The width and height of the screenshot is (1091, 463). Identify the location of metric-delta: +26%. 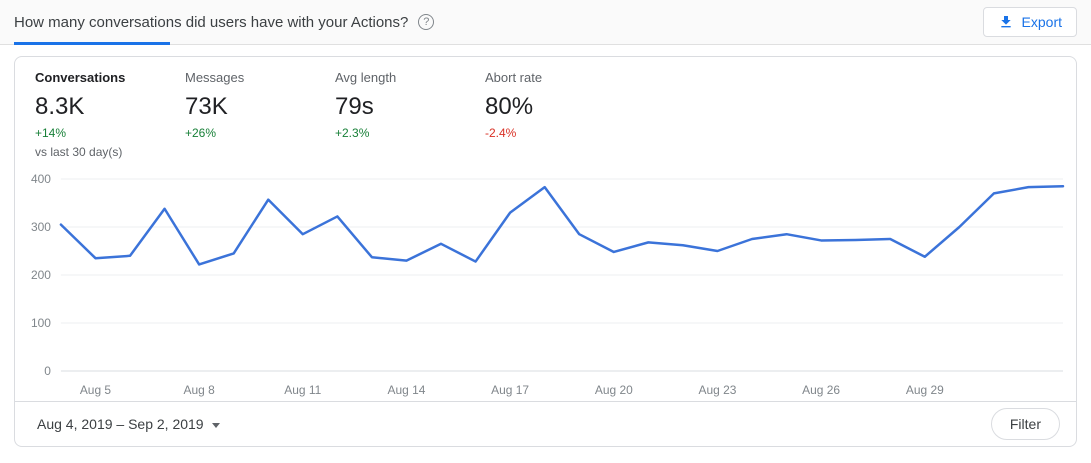
(201, 133).